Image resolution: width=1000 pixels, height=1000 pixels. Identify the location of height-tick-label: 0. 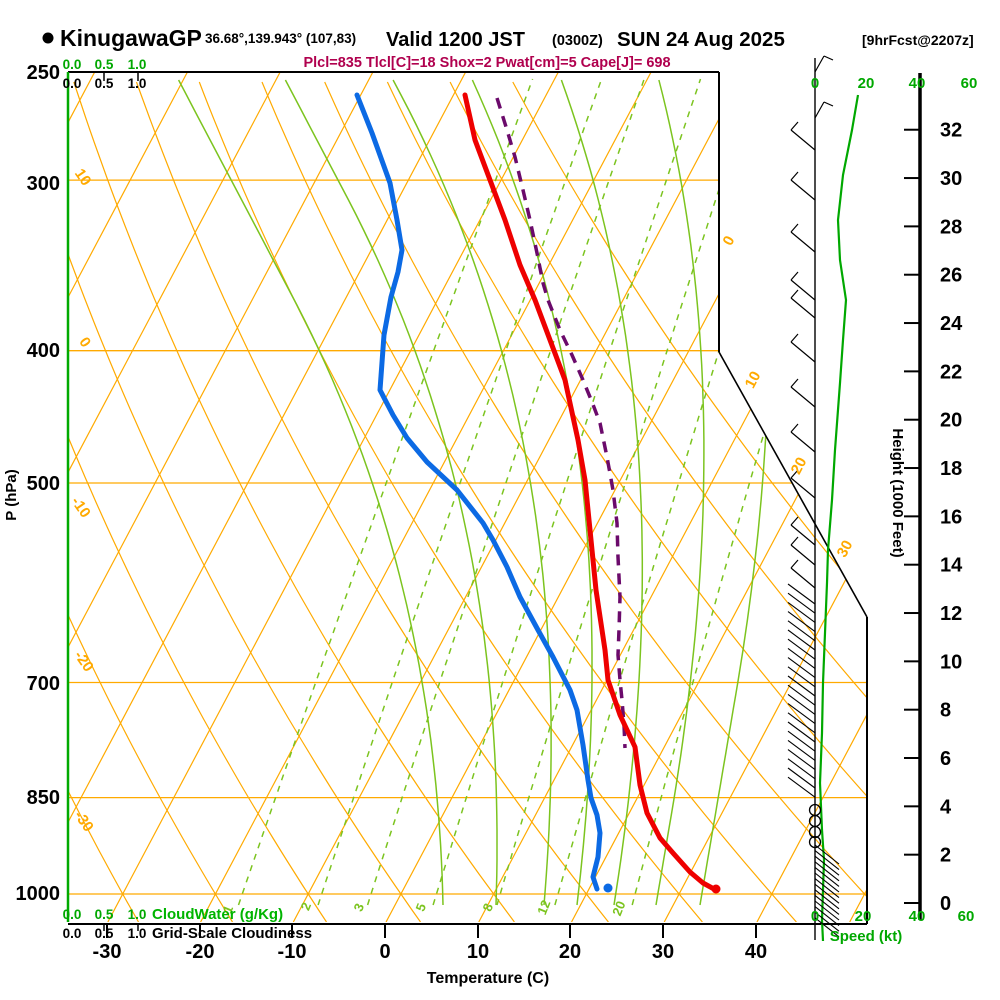
(945, 904).